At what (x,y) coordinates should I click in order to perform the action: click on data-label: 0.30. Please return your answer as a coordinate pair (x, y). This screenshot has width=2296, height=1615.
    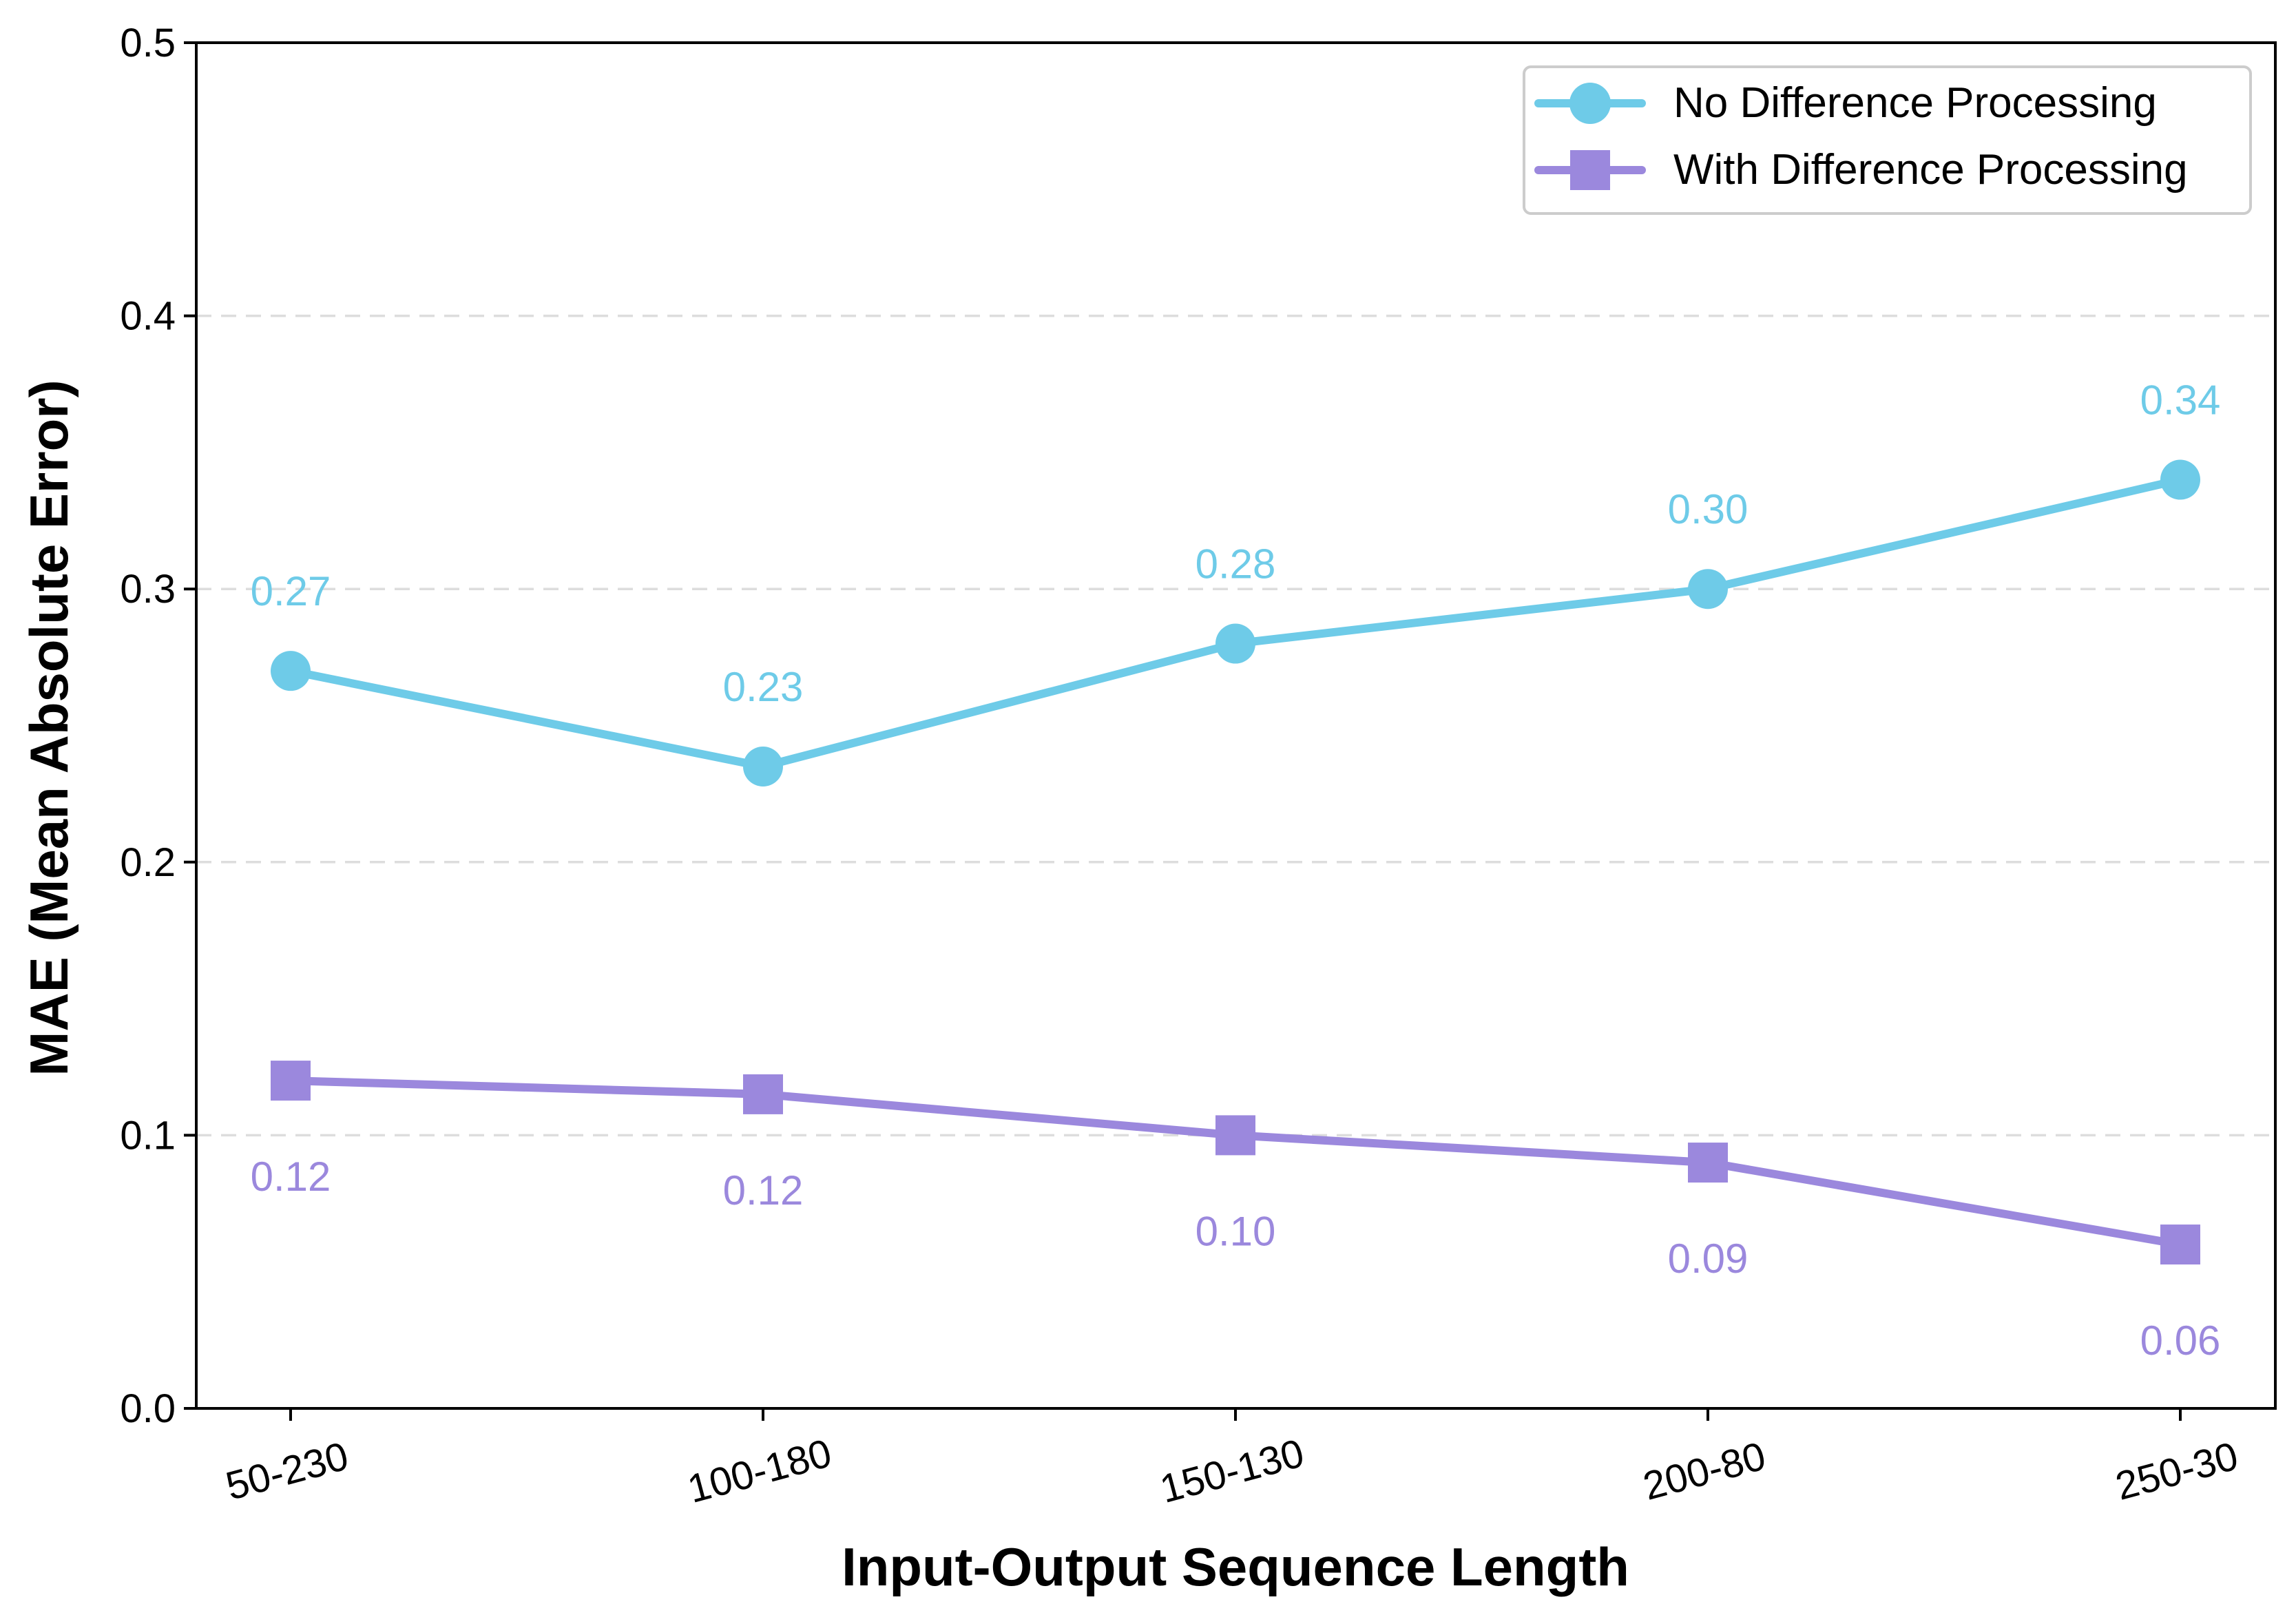
    Looking at the image, I should click on (1708, 509).